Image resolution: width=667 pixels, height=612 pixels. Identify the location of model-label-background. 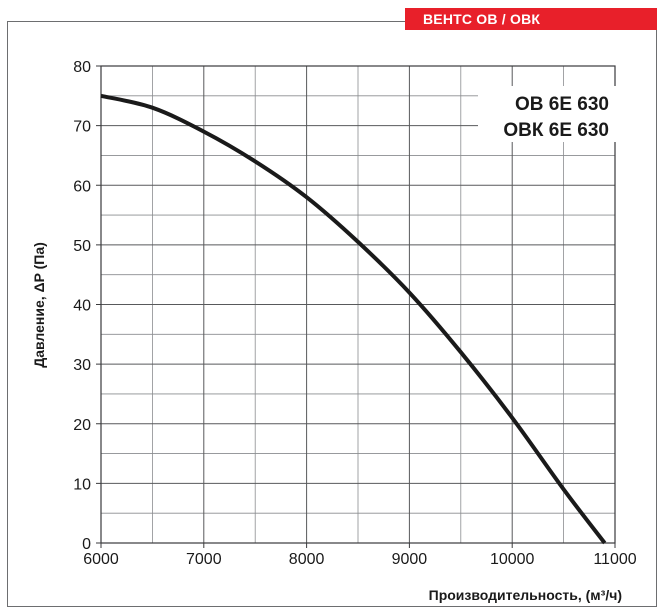
(547, 114).